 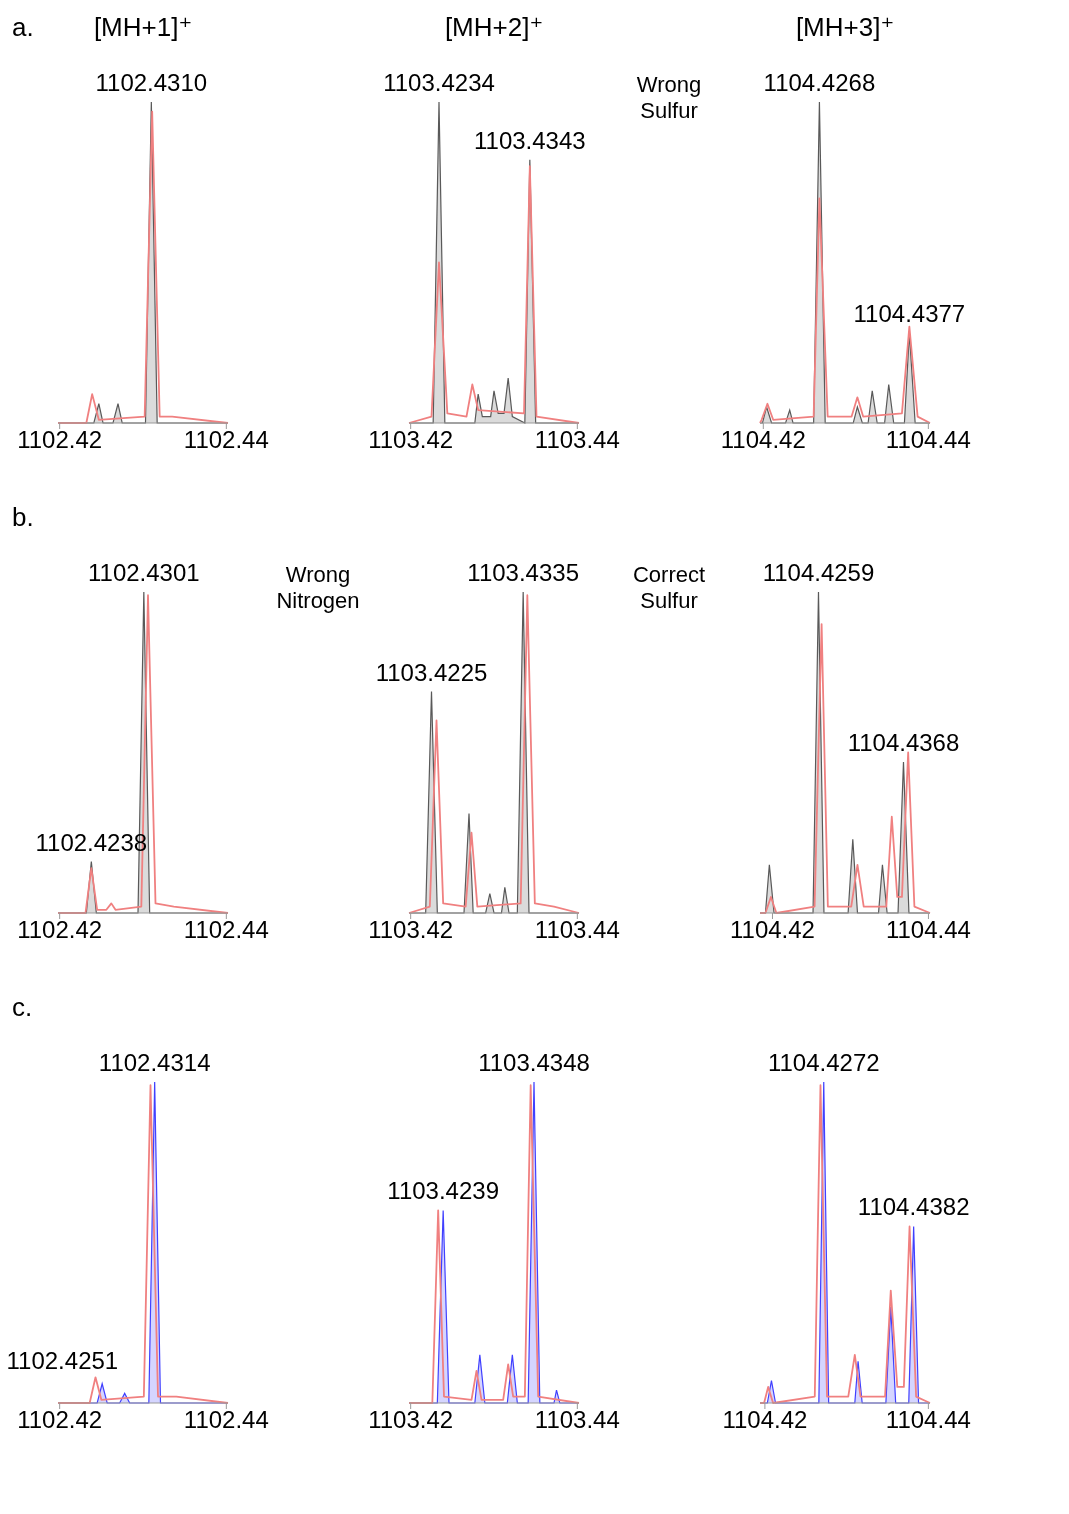 I want to click on chart-subtitle: c., so click(x=22, y=1007).